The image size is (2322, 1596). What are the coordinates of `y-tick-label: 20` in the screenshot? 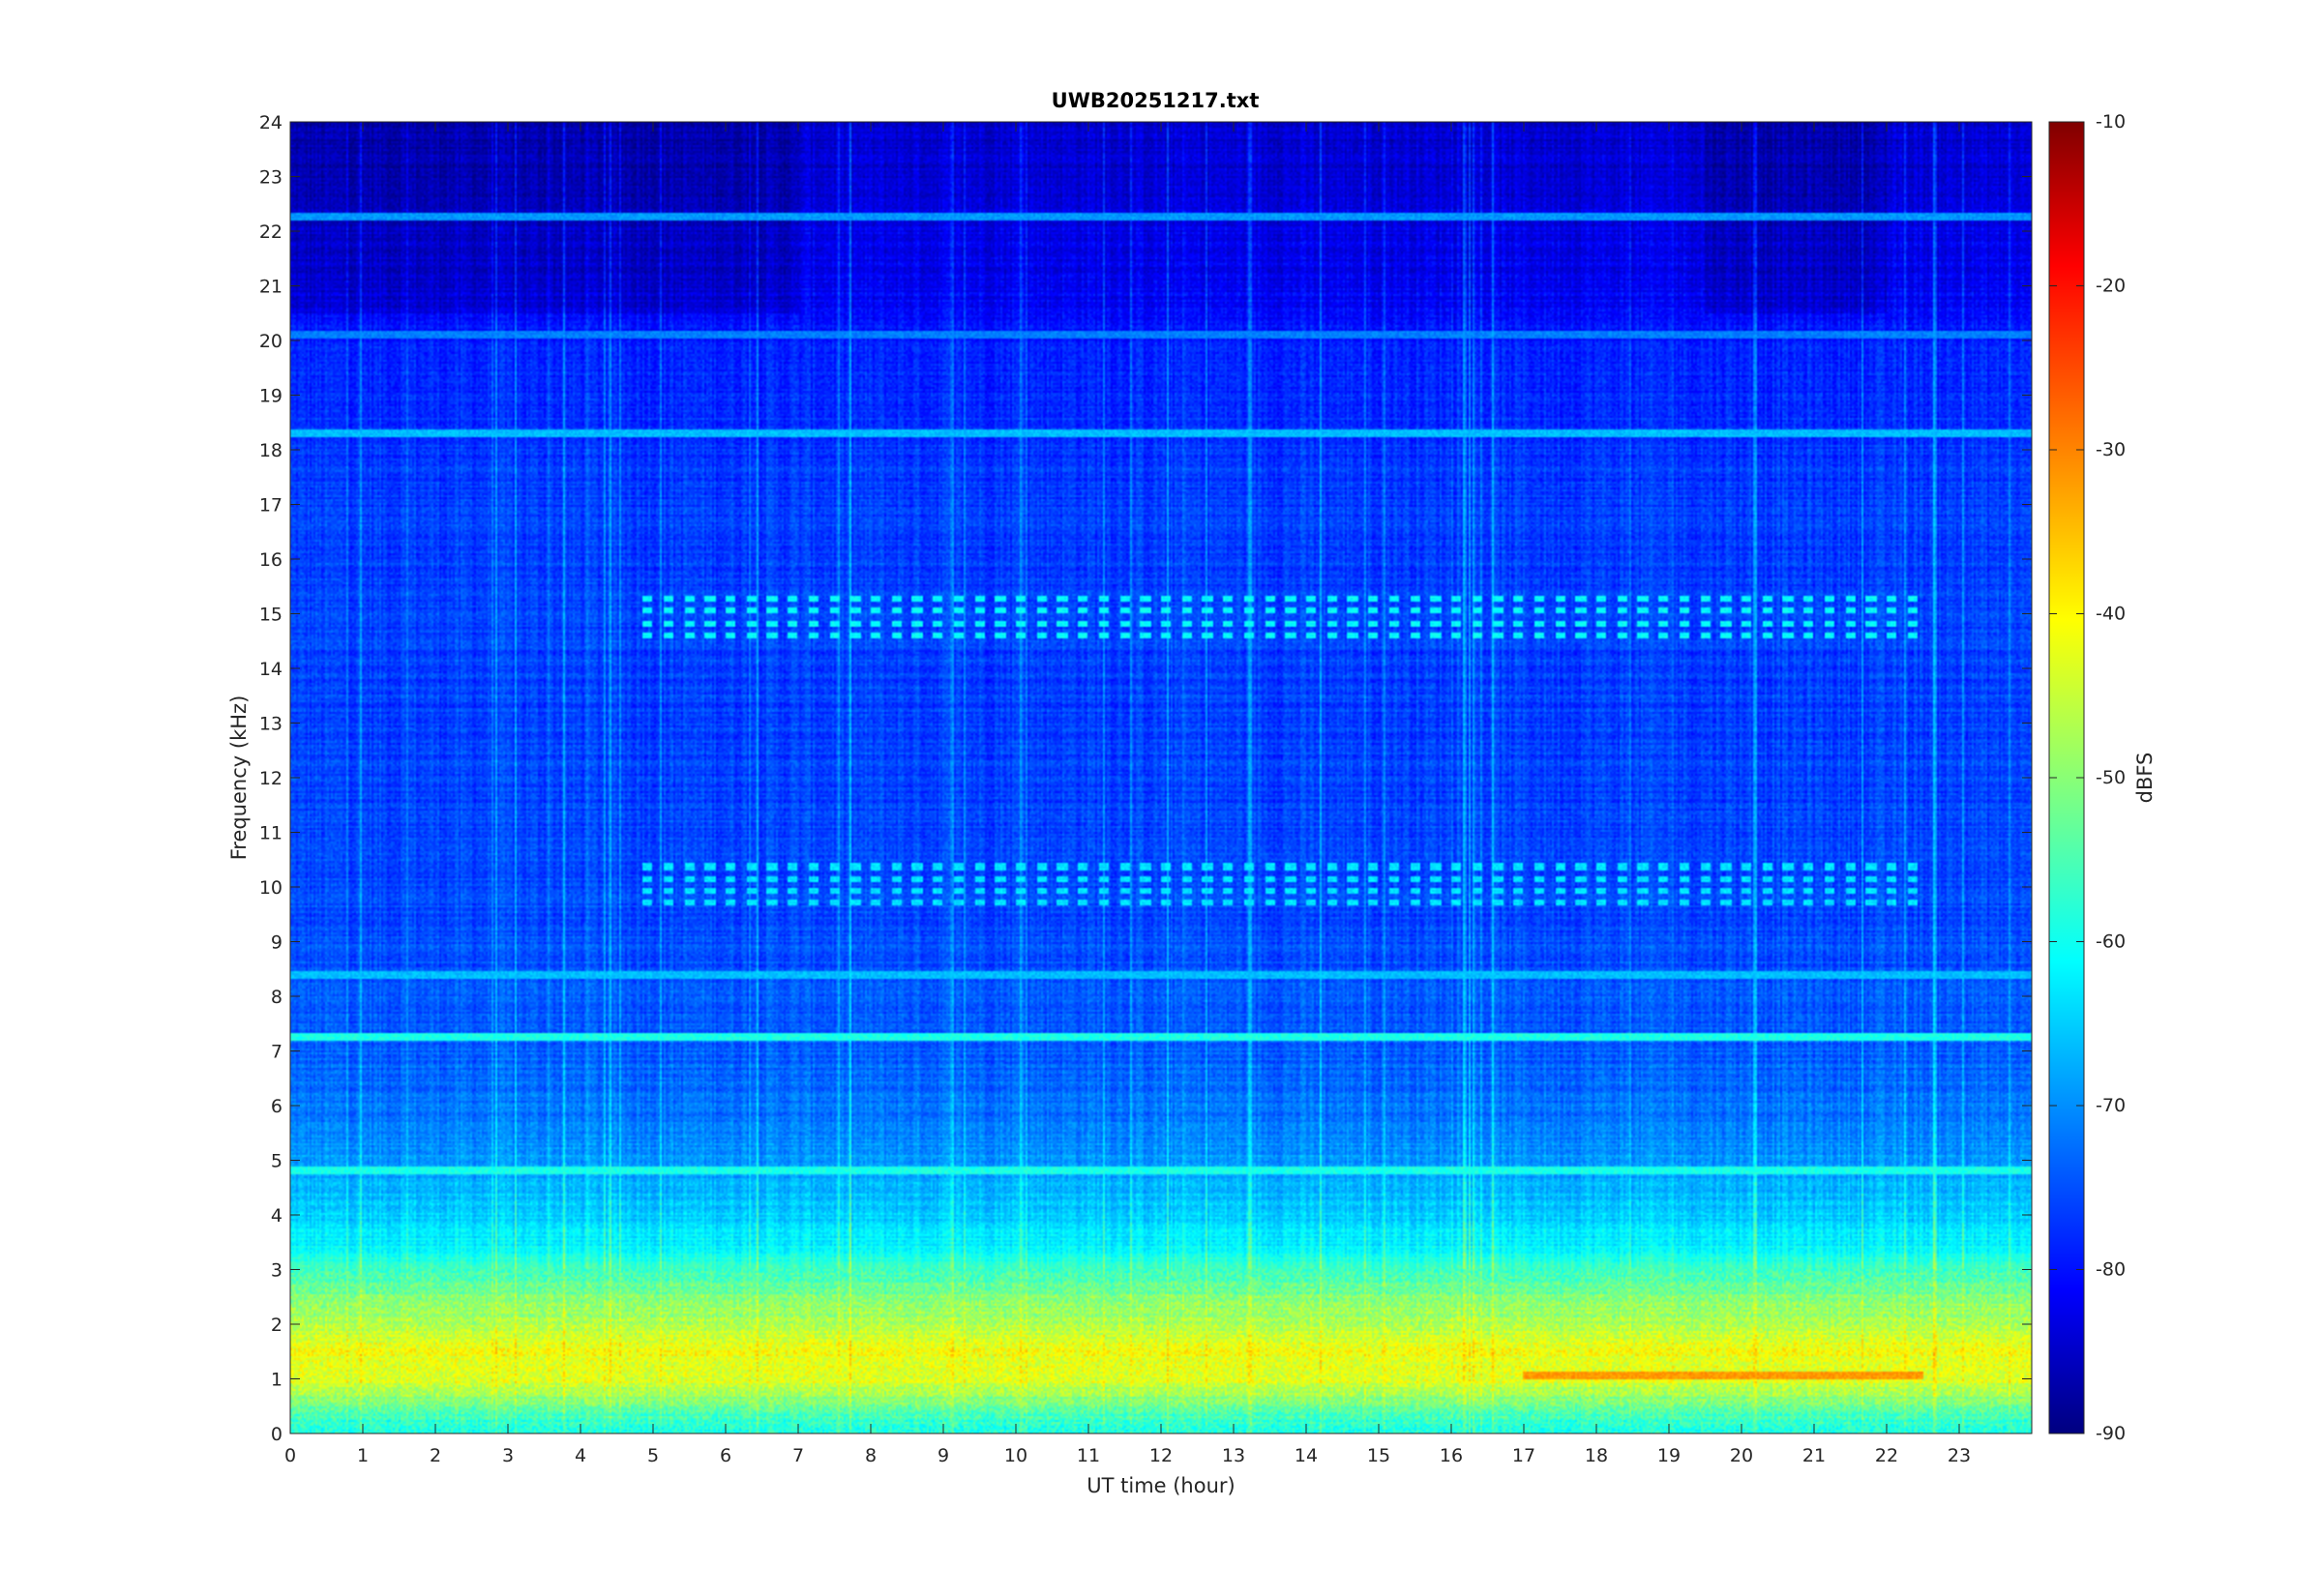 It's located at (271, 341).